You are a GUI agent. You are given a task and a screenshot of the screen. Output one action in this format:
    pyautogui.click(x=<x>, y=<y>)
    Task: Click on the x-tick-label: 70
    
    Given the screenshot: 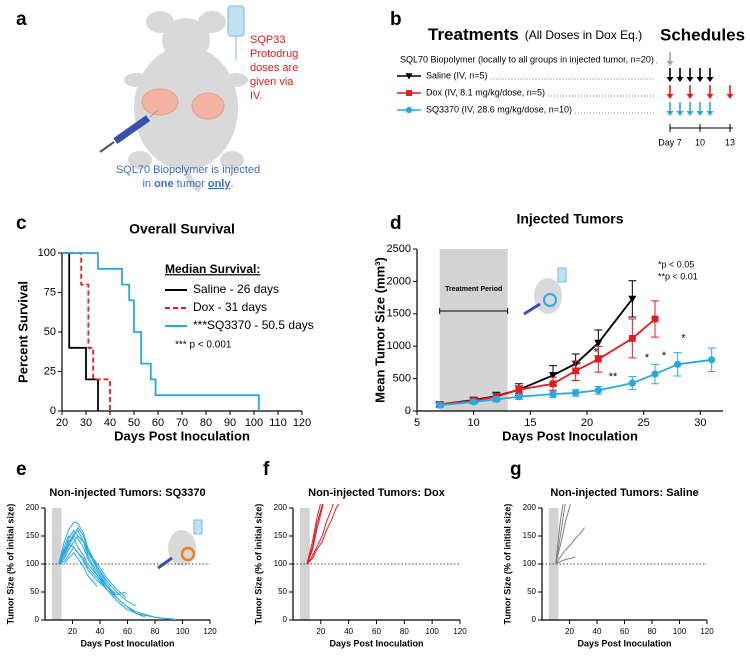 What is the action you would take?
    pyautogui.click(x=182, y=423)
    